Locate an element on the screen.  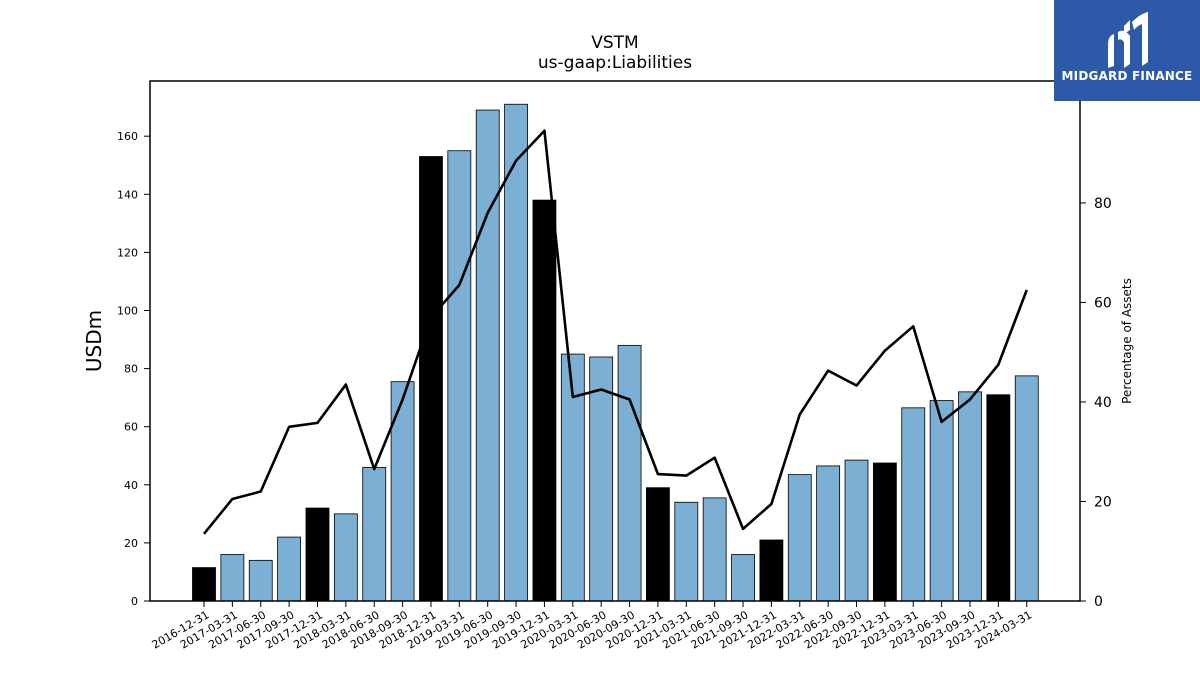
y2-tick-label: 0 is located at coordinates (1098, 602).